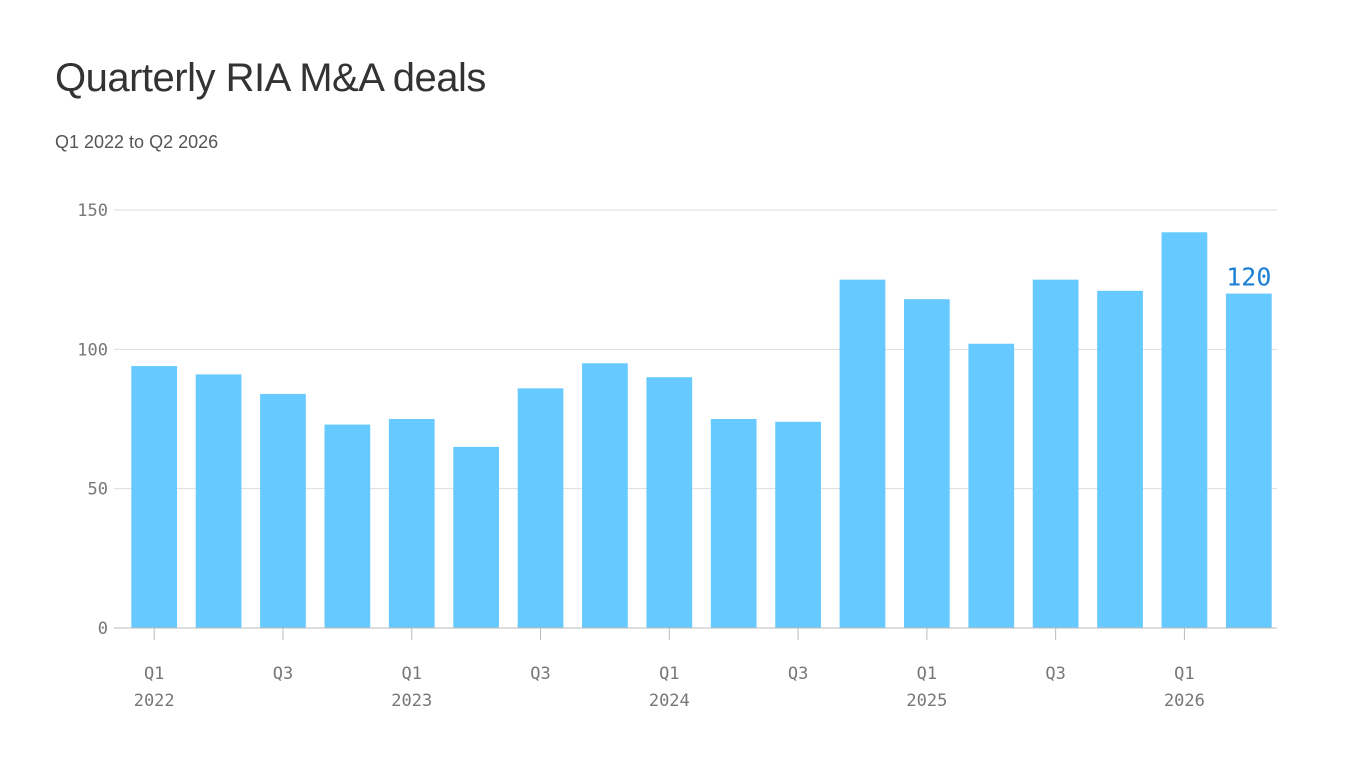 Image resolution: width=1366 pixels, height=768 pixels. Describe the element at coordinates (1184, 701) in the screenshot. I see `x-tick-label-year: 2026` at that location.